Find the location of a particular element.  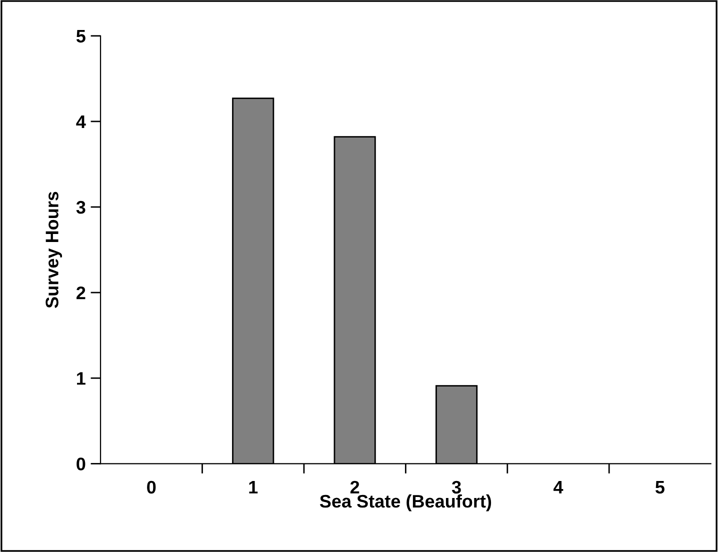

y-tick-label: 3 is located at coordinates (81, 207).